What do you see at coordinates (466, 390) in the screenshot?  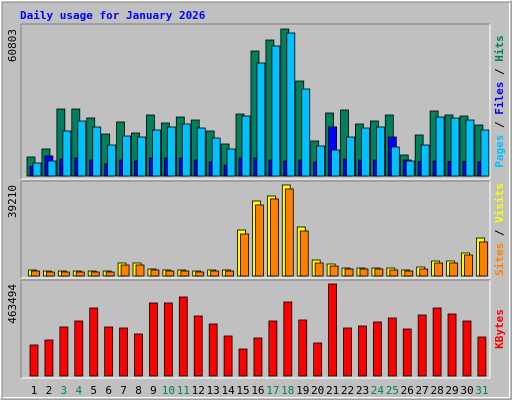 I see `x-tick-label: 30` at bounding box center [466, 390].